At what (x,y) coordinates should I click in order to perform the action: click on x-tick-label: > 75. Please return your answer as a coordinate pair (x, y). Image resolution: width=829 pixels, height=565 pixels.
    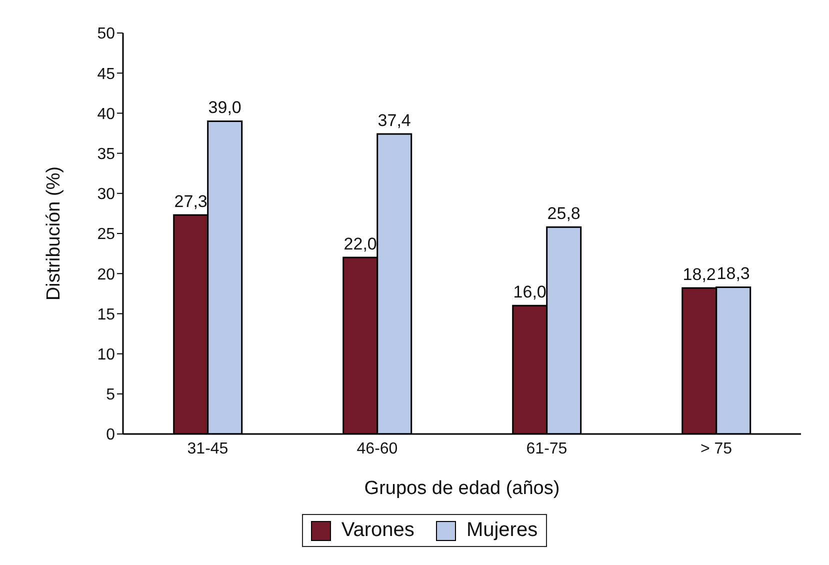
    Looking at the image, I should click on (716, 449).